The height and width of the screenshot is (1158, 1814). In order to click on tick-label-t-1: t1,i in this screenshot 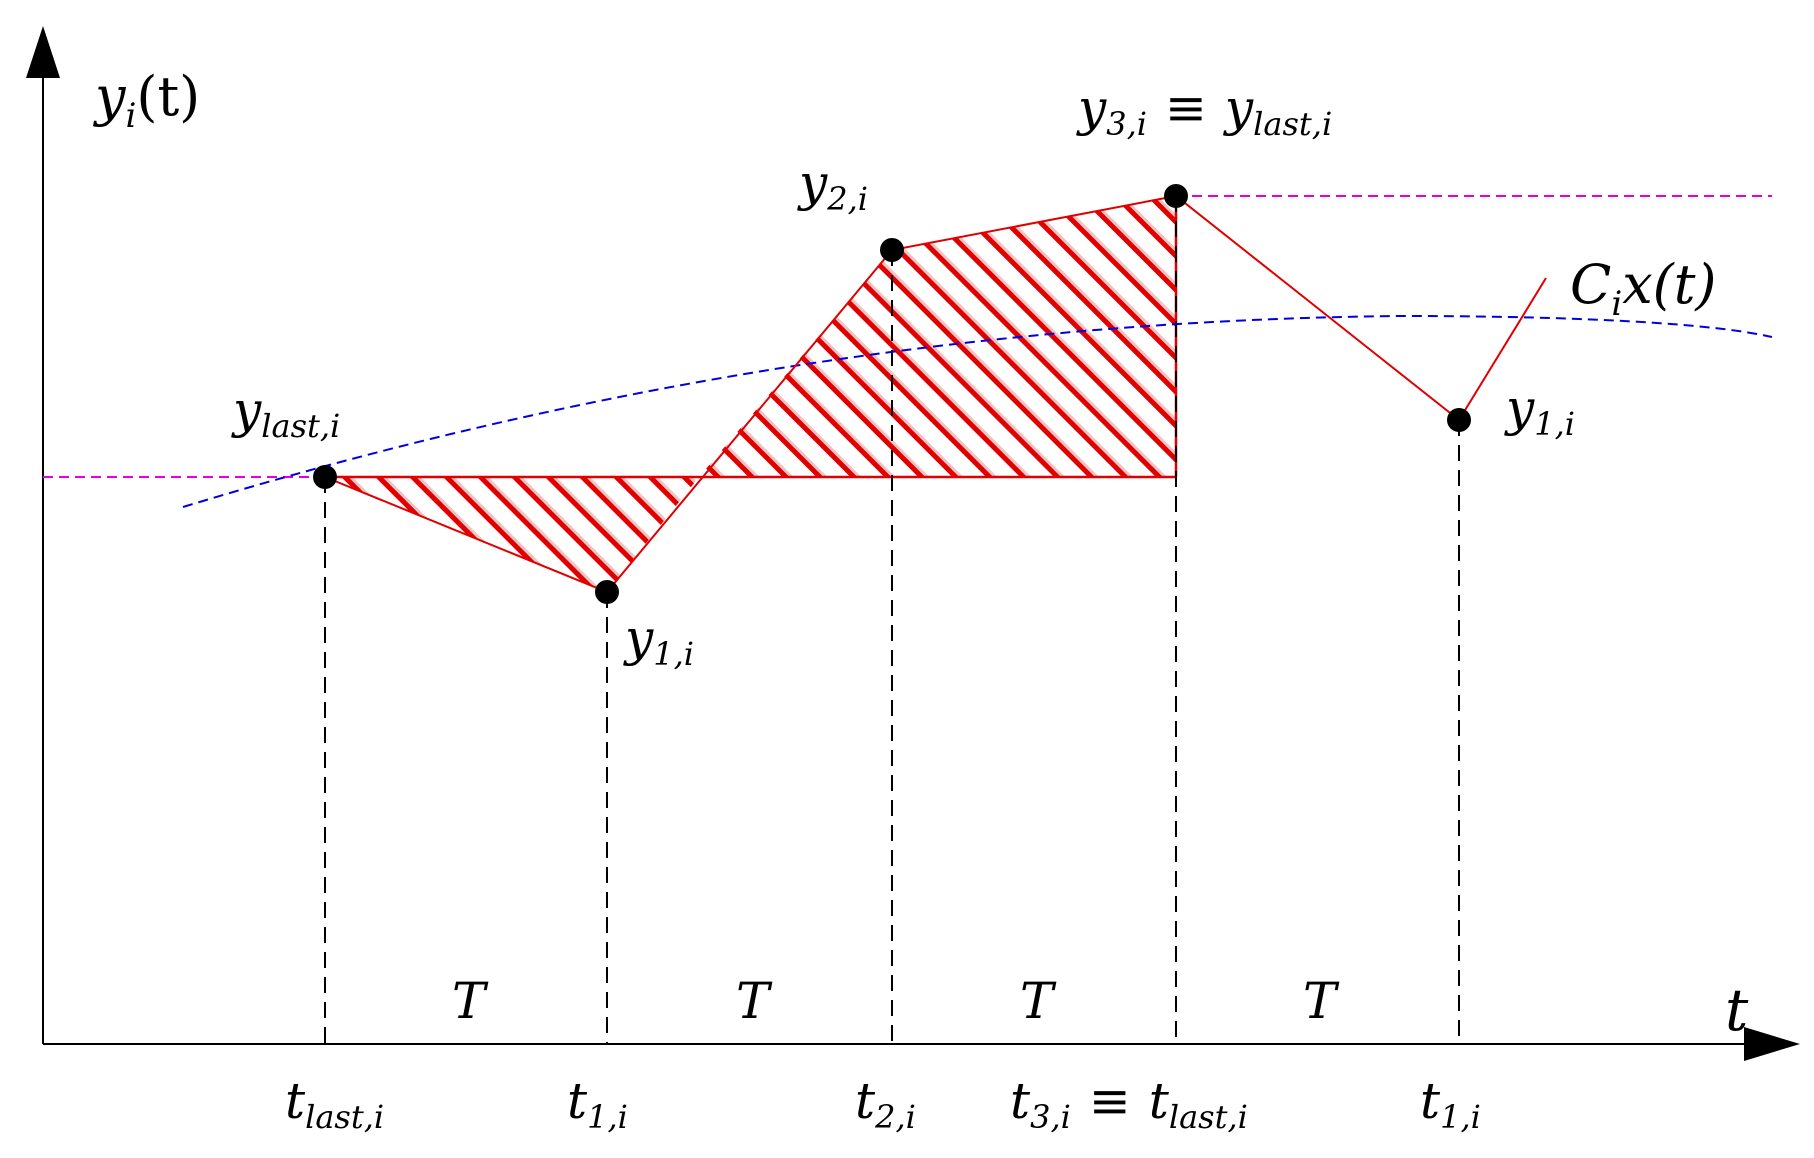, I will do `click(597, 1104)`.